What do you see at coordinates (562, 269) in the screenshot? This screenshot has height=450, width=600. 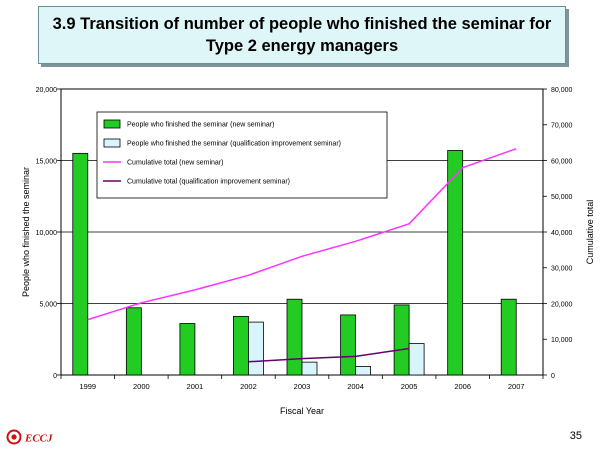 I see `y2-tick-label: 30,000` at bounding box center [562, 269].